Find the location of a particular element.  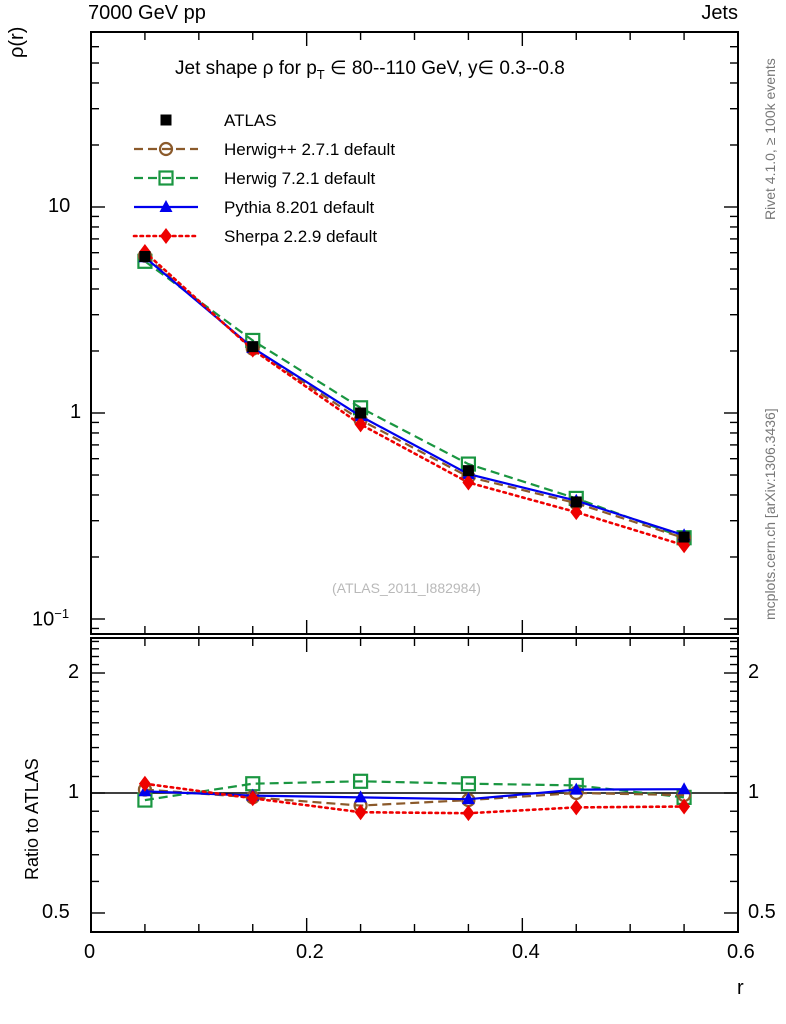

ratio-ytick-2-left: 2 is located at coordinates (74, 672).